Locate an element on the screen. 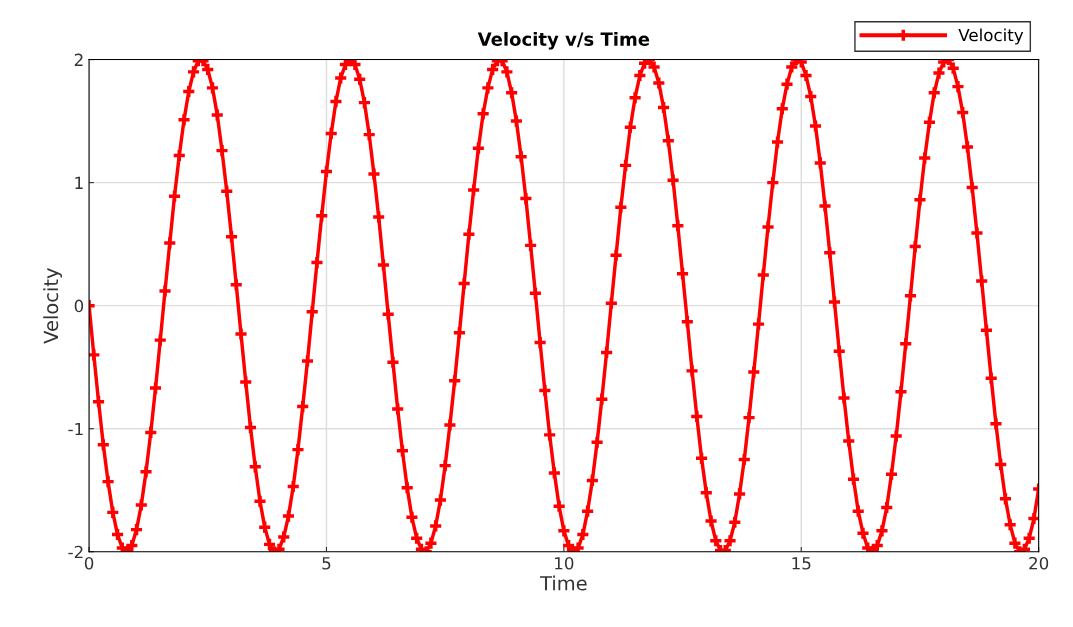  x-axis-title: Time is located at coordinates (563, 583).